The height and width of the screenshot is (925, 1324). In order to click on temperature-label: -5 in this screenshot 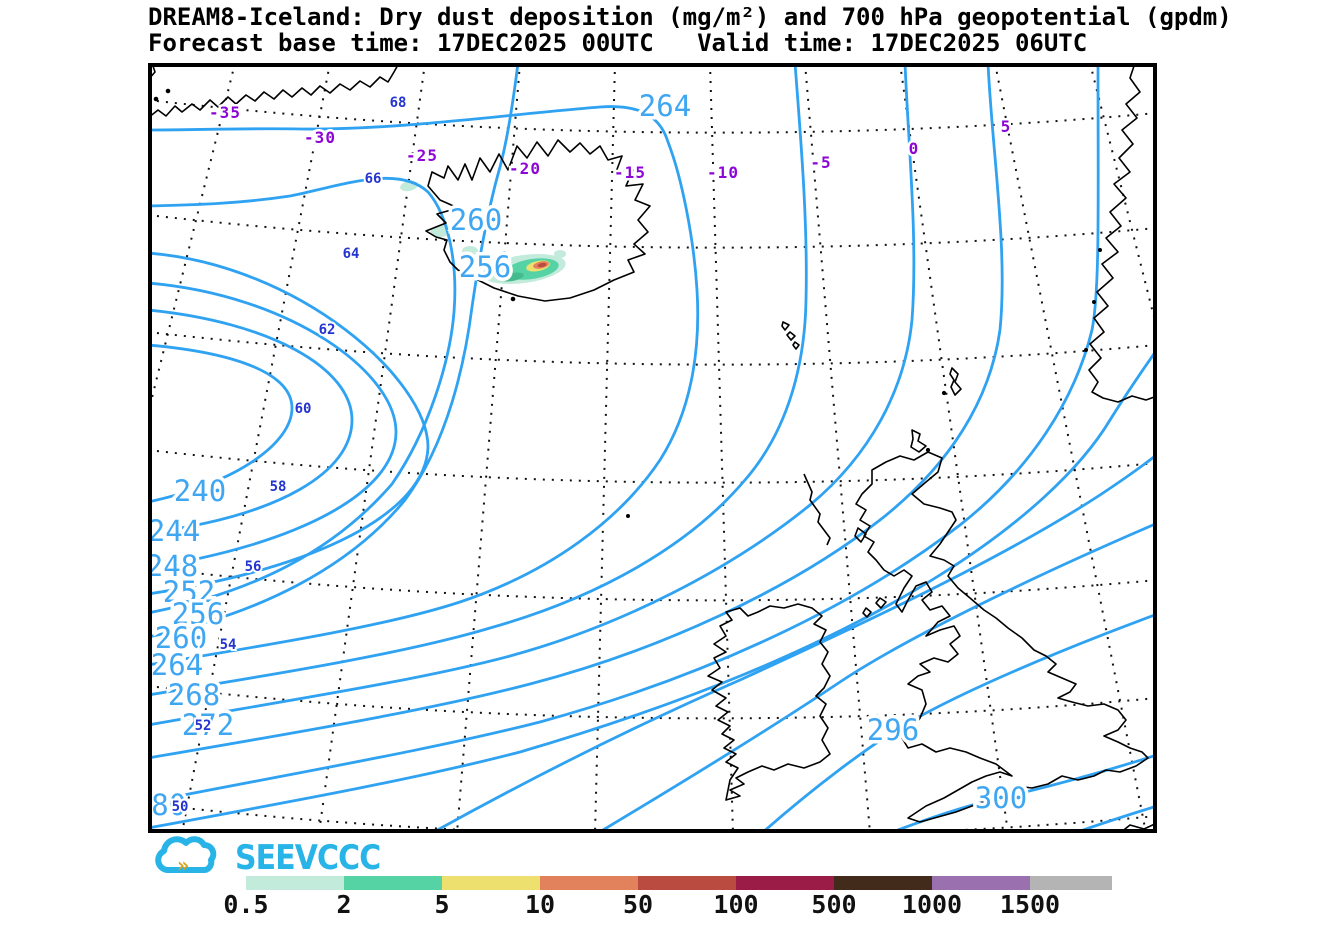, I will do `click(820, 162)`.